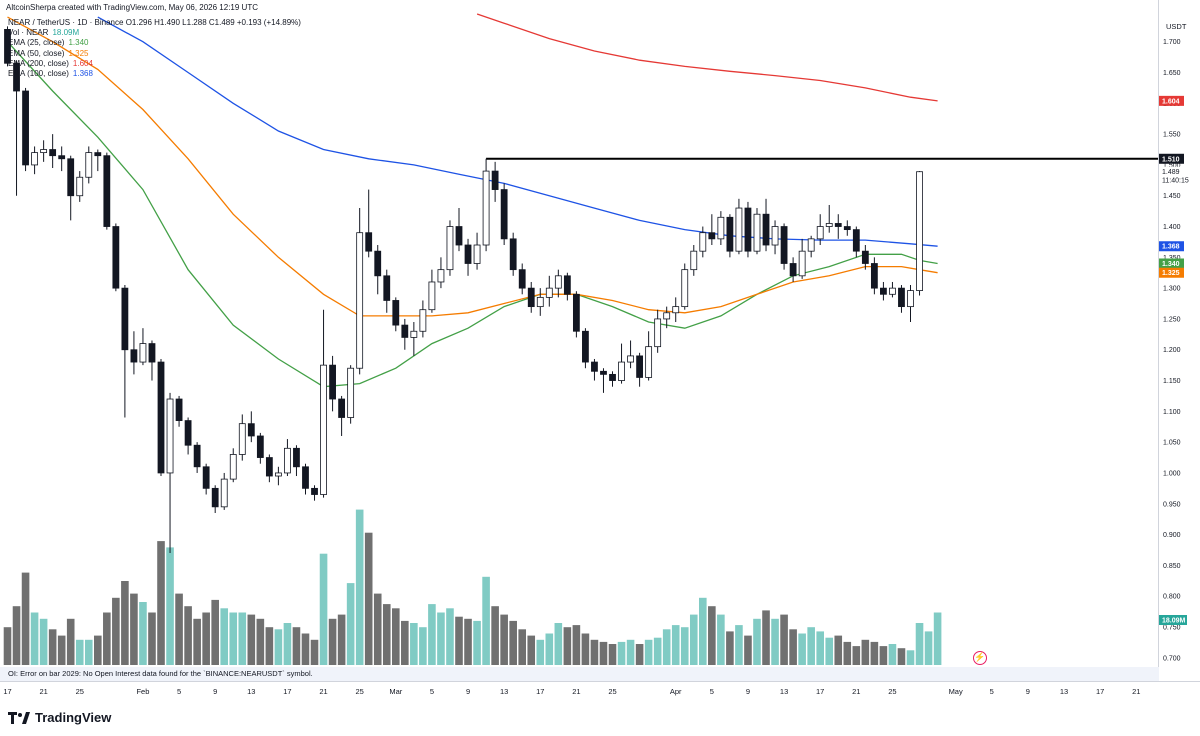 This screenshot has height=736, width=1200. What do you see at coordinates (980, 658) in the screenshot?
I see `lightning-icon: ⚡` at bounding box center [980, 658].